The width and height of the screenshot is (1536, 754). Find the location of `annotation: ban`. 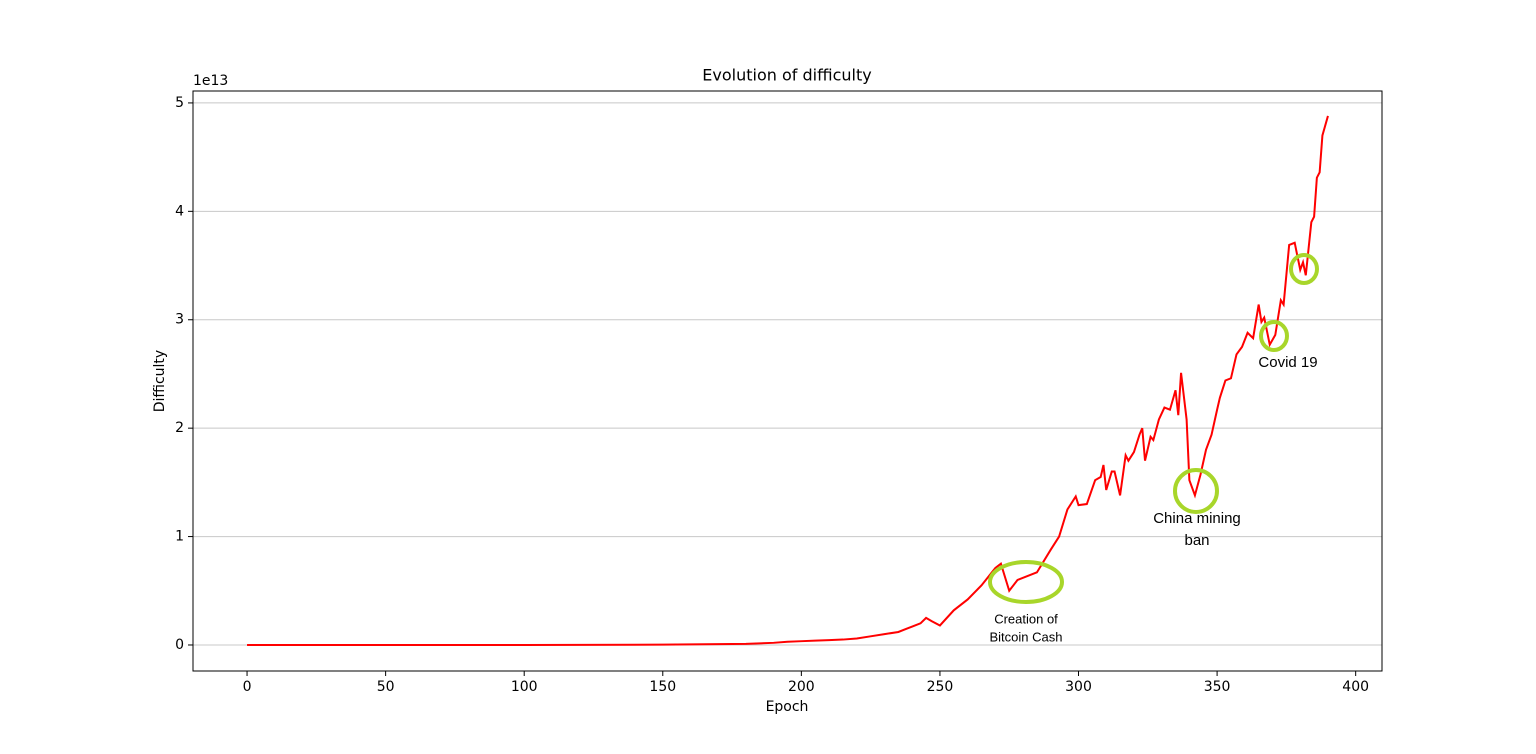

annotation: ban is located at coordinates (1196, 540).